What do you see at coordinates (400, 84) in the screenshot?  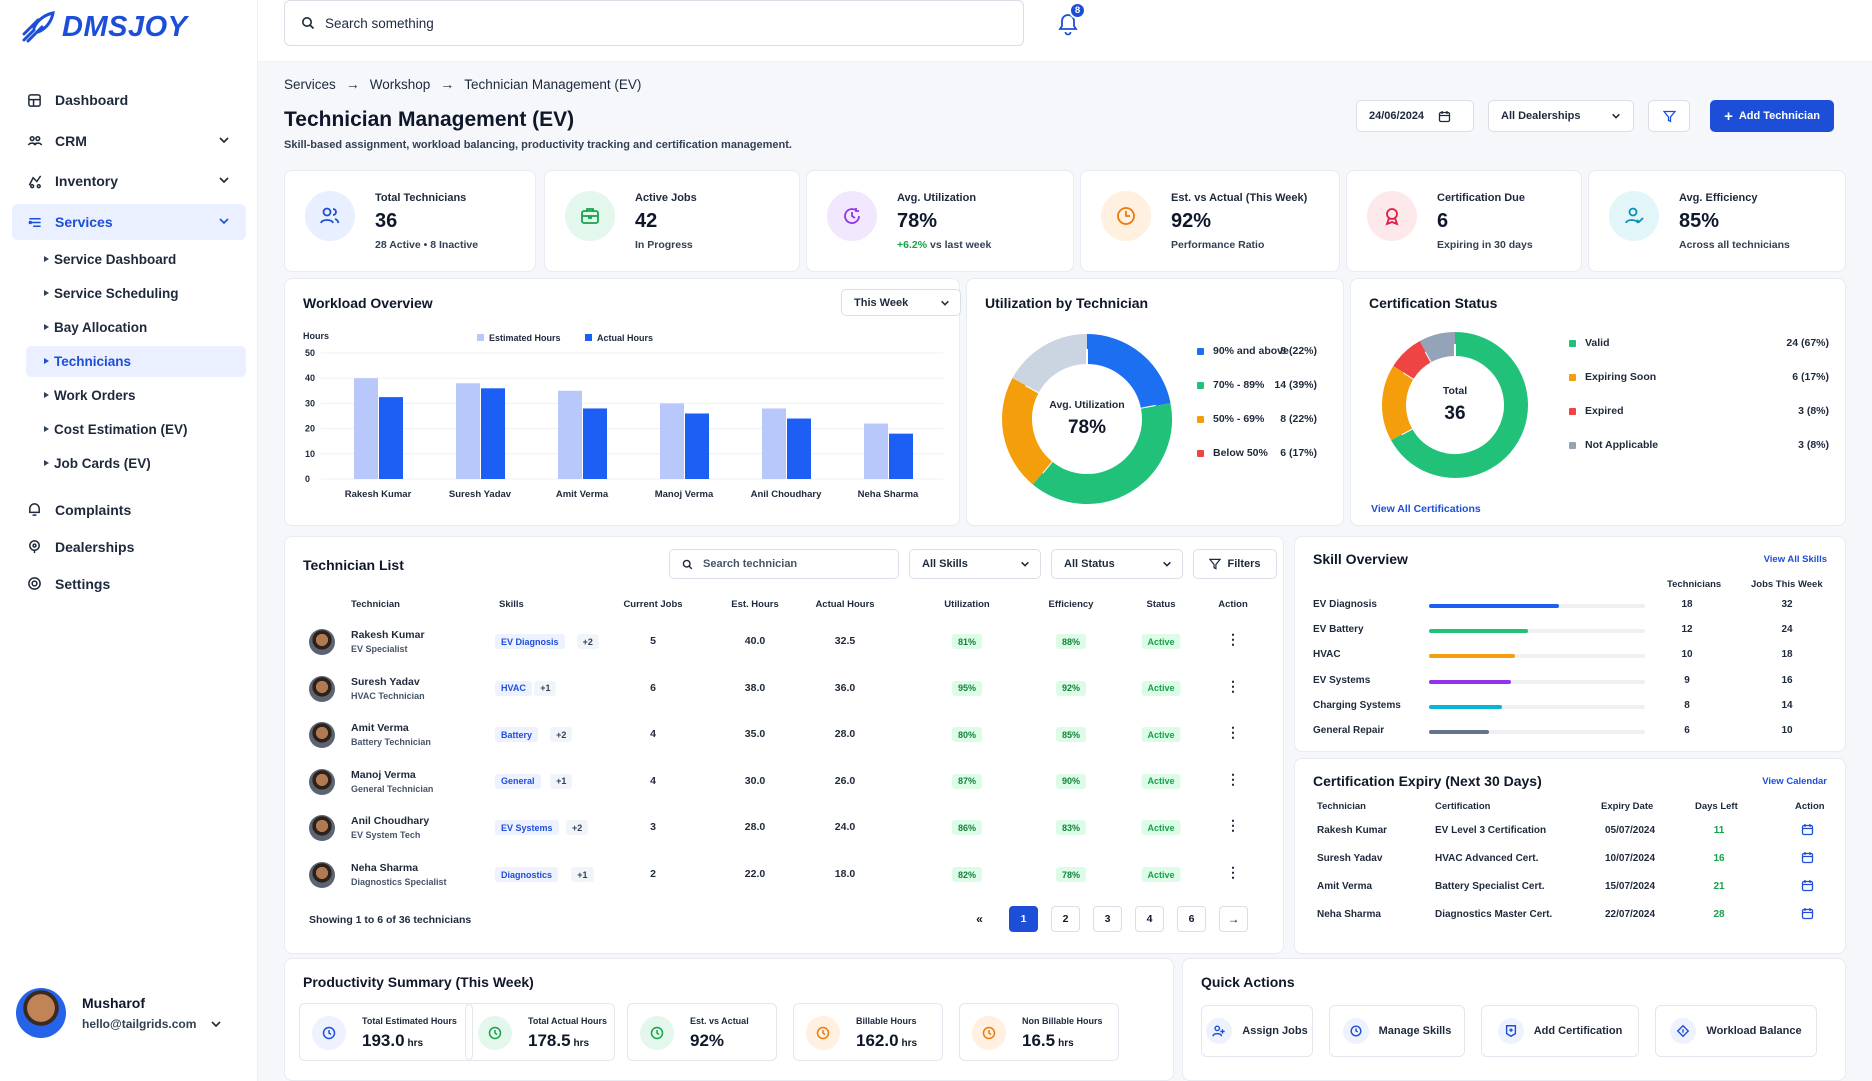 I see `breadcrumb-item: Workshop` at bounding box center [400, 84].